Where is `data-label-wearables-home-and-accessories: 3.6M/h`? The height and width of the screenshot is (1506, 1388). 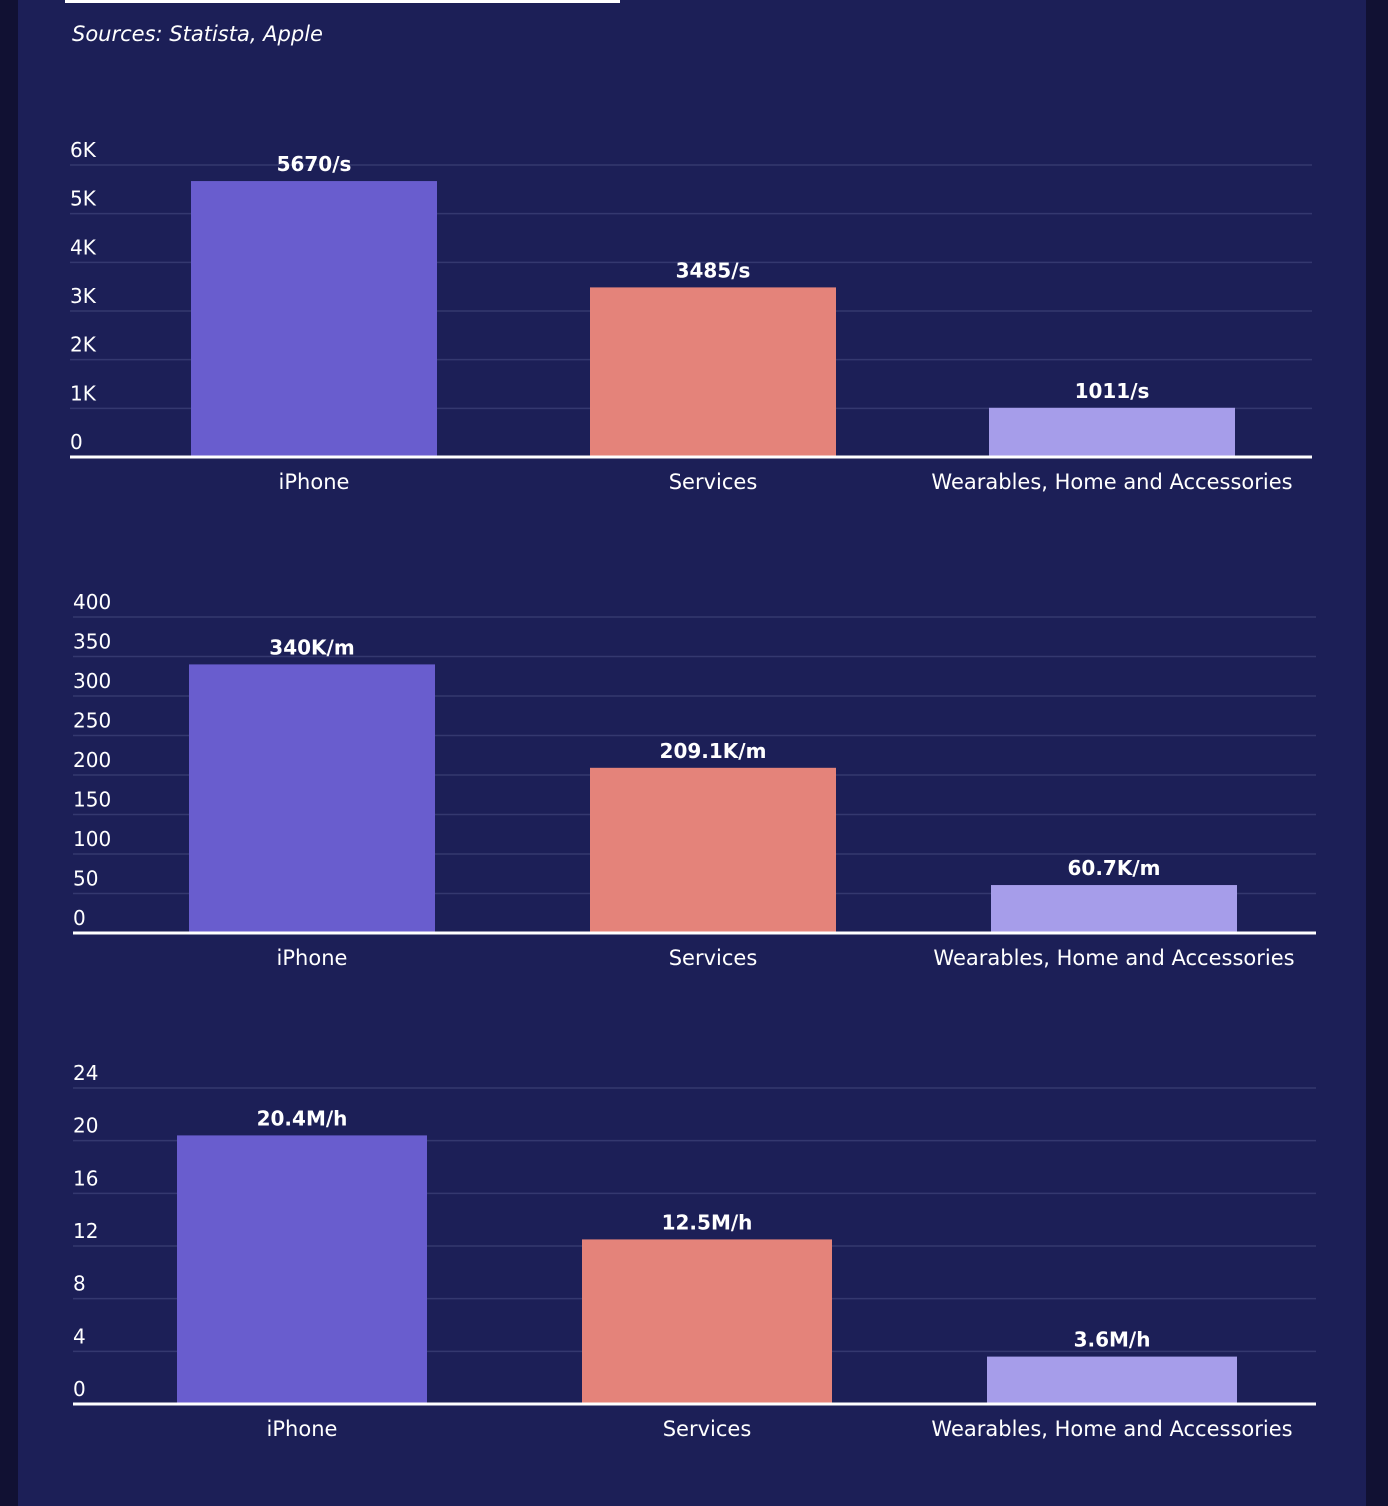 data-label-wearables-home-and-accessories: 3.6M/h is located at coordinates (1112, 1340).